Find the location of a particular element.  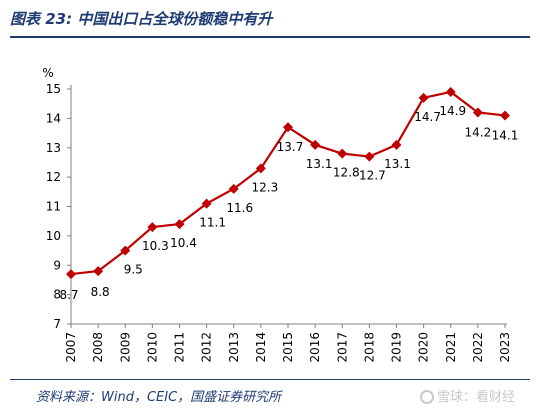

y-axis-unit: % is located at coordinates (47, 73).